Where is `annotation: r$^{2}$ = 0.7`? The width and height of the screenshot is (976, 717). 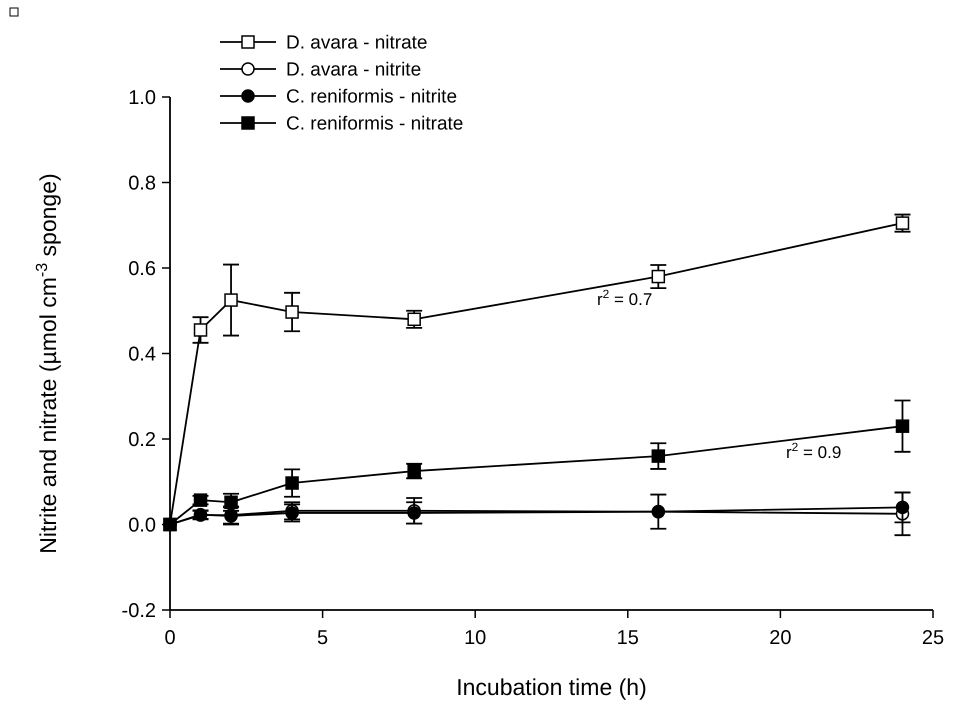 annotation: r$^{2}$ = 0.7 is located at coordinates (624, 298).